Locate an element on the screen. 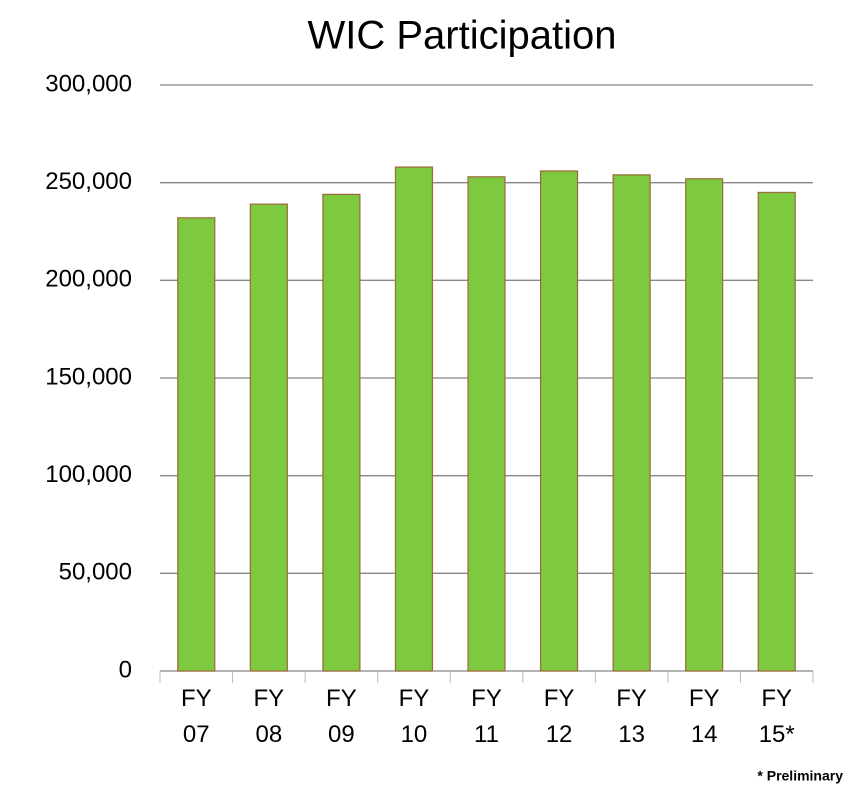 The height and width of the screenshot is (791, 849). y-tick-label: 150,000 is located at coordinates (88, 376).